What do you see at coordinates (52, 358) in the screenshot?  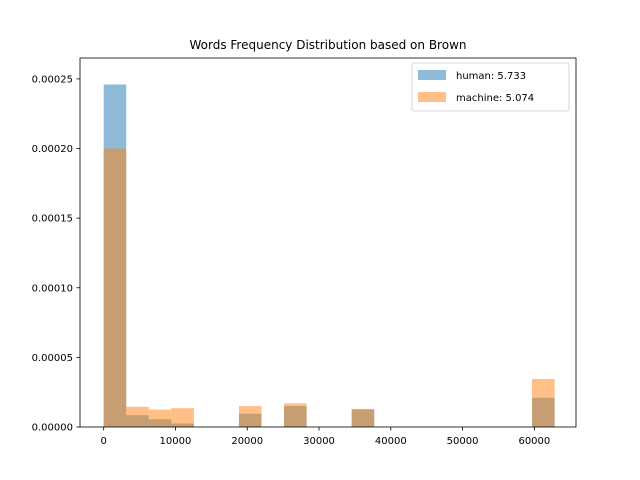 I see `y-tick-label: 0.00005` at bounding box center [52, 358].